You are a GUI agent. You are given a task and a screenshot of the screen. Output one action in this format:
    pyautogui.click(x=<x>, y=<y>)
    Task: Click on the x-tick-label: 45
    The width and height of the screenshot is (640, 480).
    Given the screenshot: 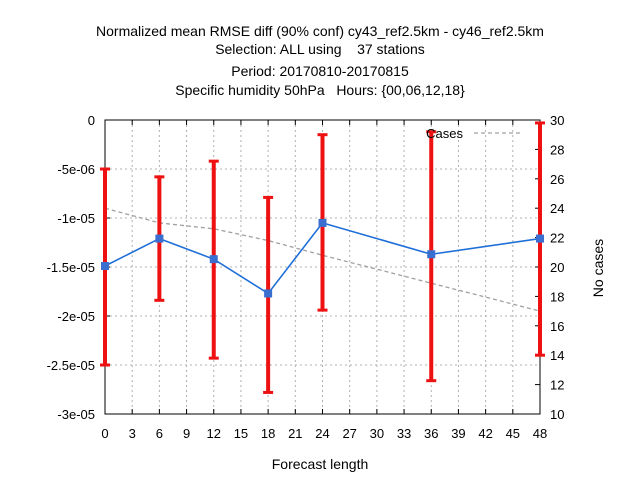 What is the action you would take?
    pyautogui.click(x=513, y=433)
    